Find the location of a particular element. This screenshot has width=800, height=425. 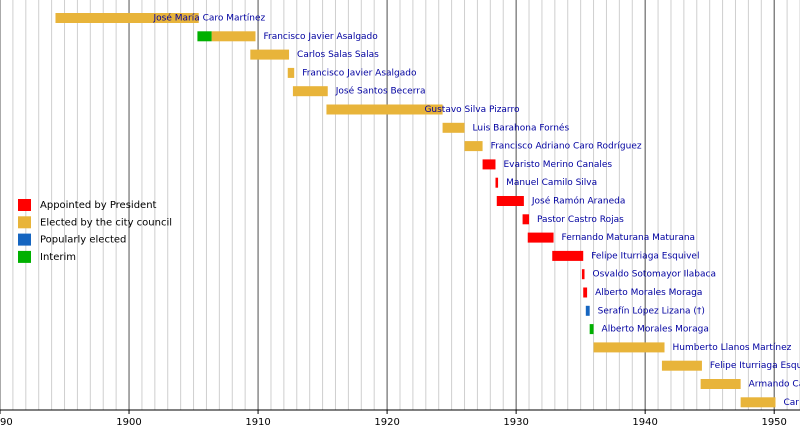

row-label: José María Caro Martínez is located at coordinates (208, 18).